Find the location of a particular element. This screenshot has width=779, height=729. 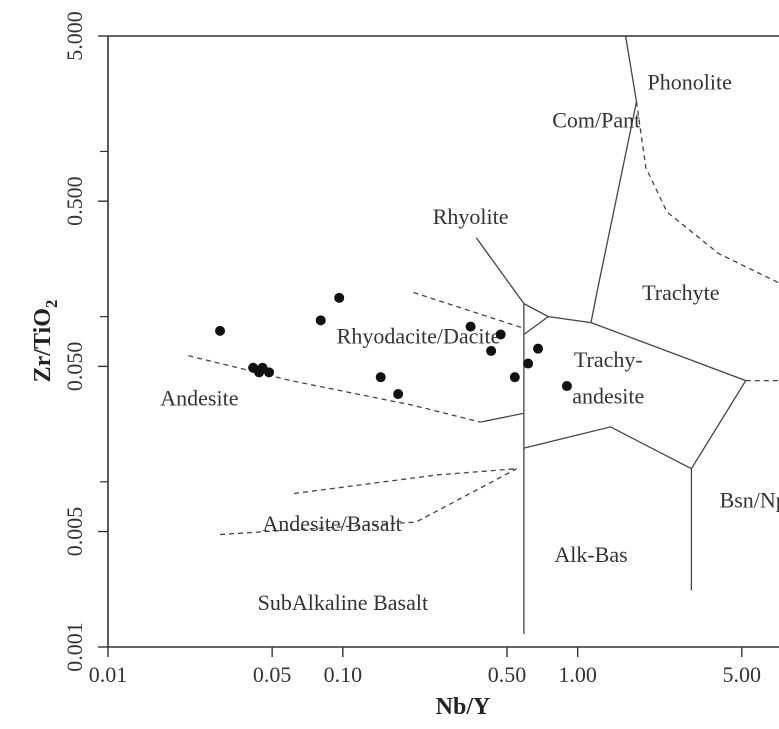

y-axis-title-subscript: 2 is located at coordinates (51, 304).